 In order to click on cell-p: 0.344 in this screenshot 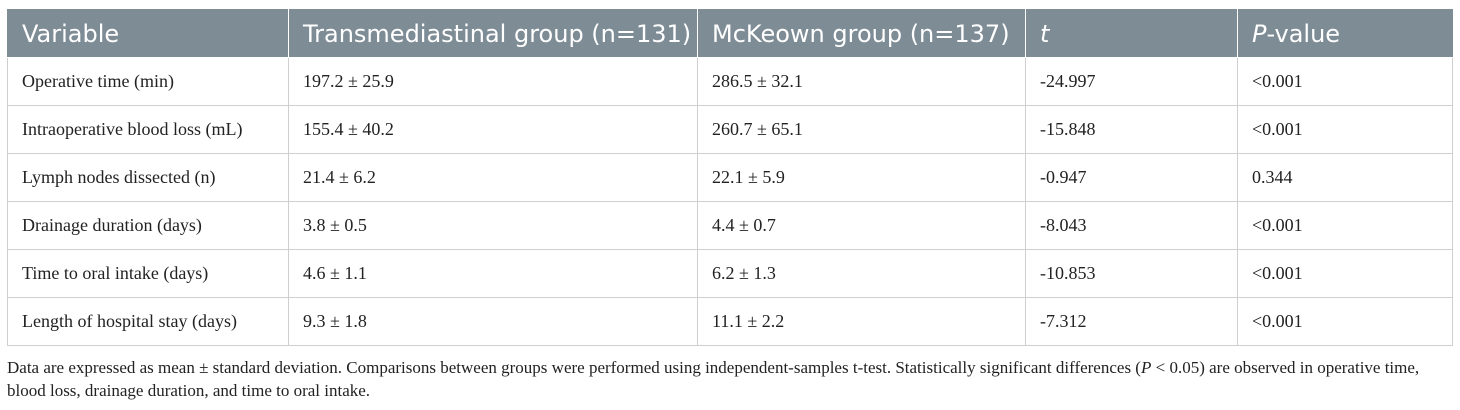, I will do `click(1345, 177)`.